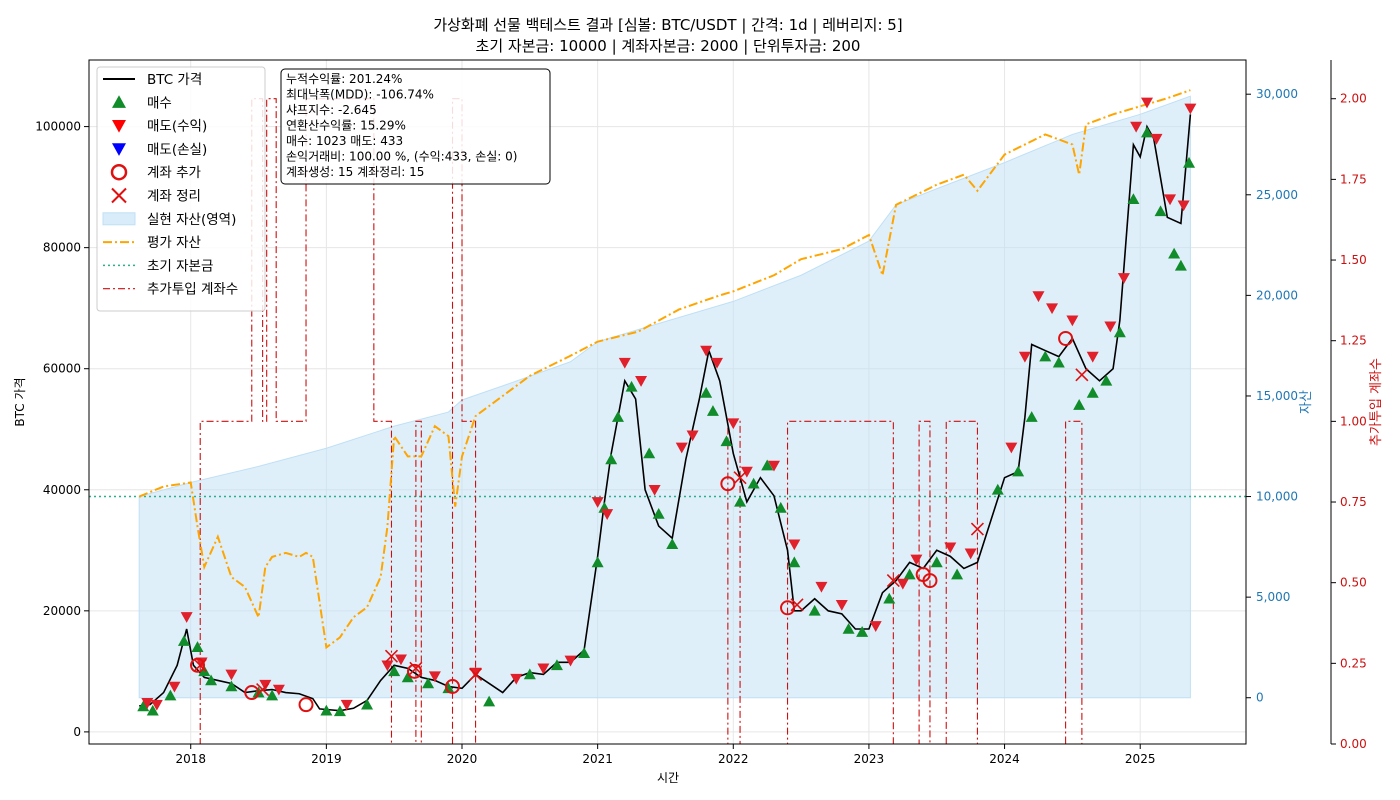  I want to click on legend-swatch-realized, so click(119, 219).